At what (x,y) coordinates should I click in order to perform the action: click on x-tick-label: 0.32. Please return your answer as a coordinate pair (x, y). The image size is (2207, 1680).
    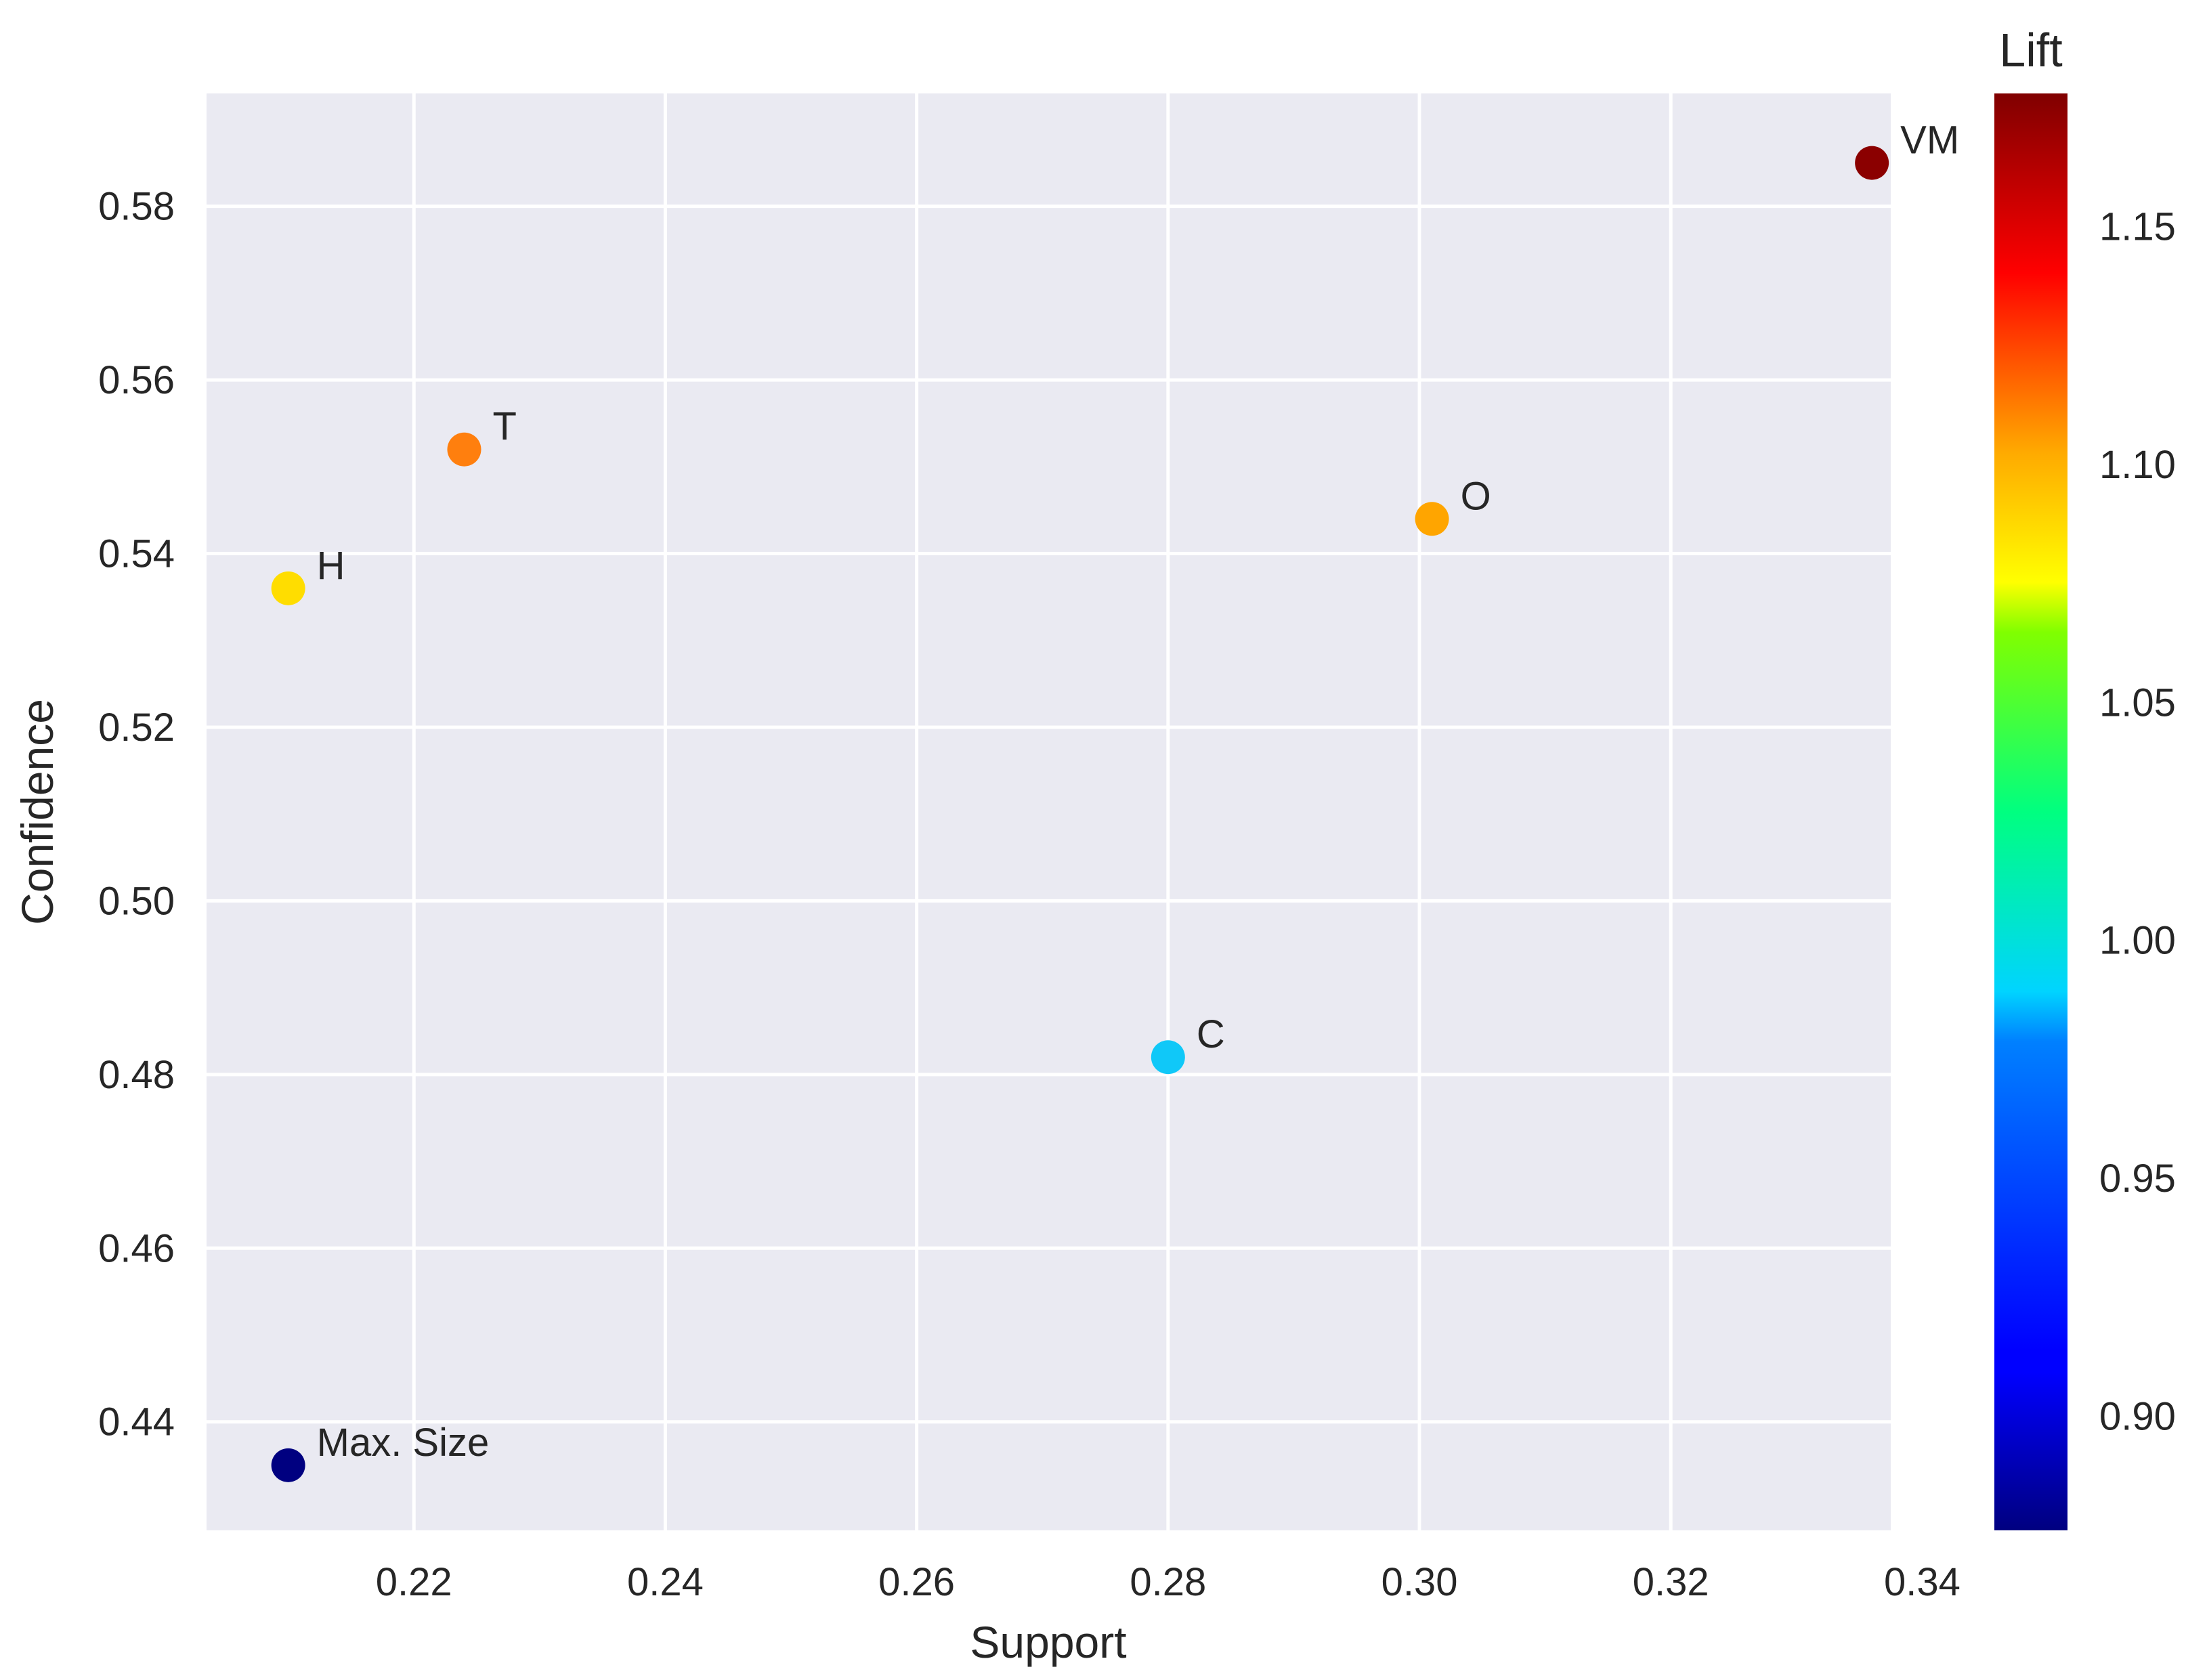
    Looking at the image, I should click on (1671, 1582).